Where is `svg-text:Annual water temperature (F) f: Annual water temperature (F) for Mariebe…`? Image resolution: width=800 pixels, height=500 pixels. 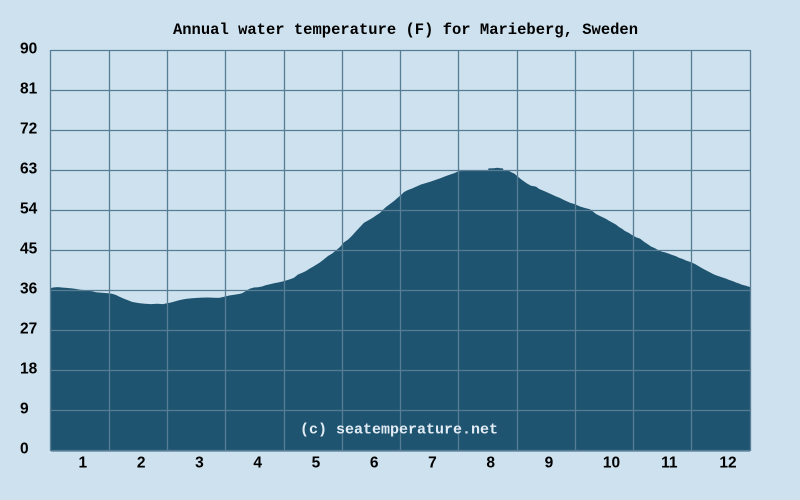
svg-text:Annual water temperature (F) f: Annual water temperature (F) for Mariebe… is located at coordinates (405, 30).